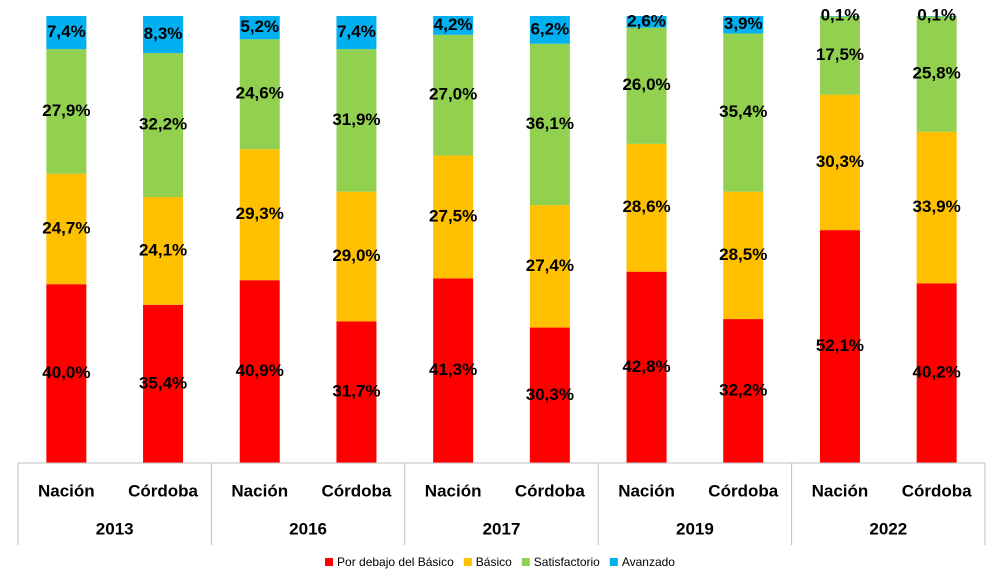 This screenshot has height=584, width=1000. I want to click on data-label: 29,0%, so click(356, 255).